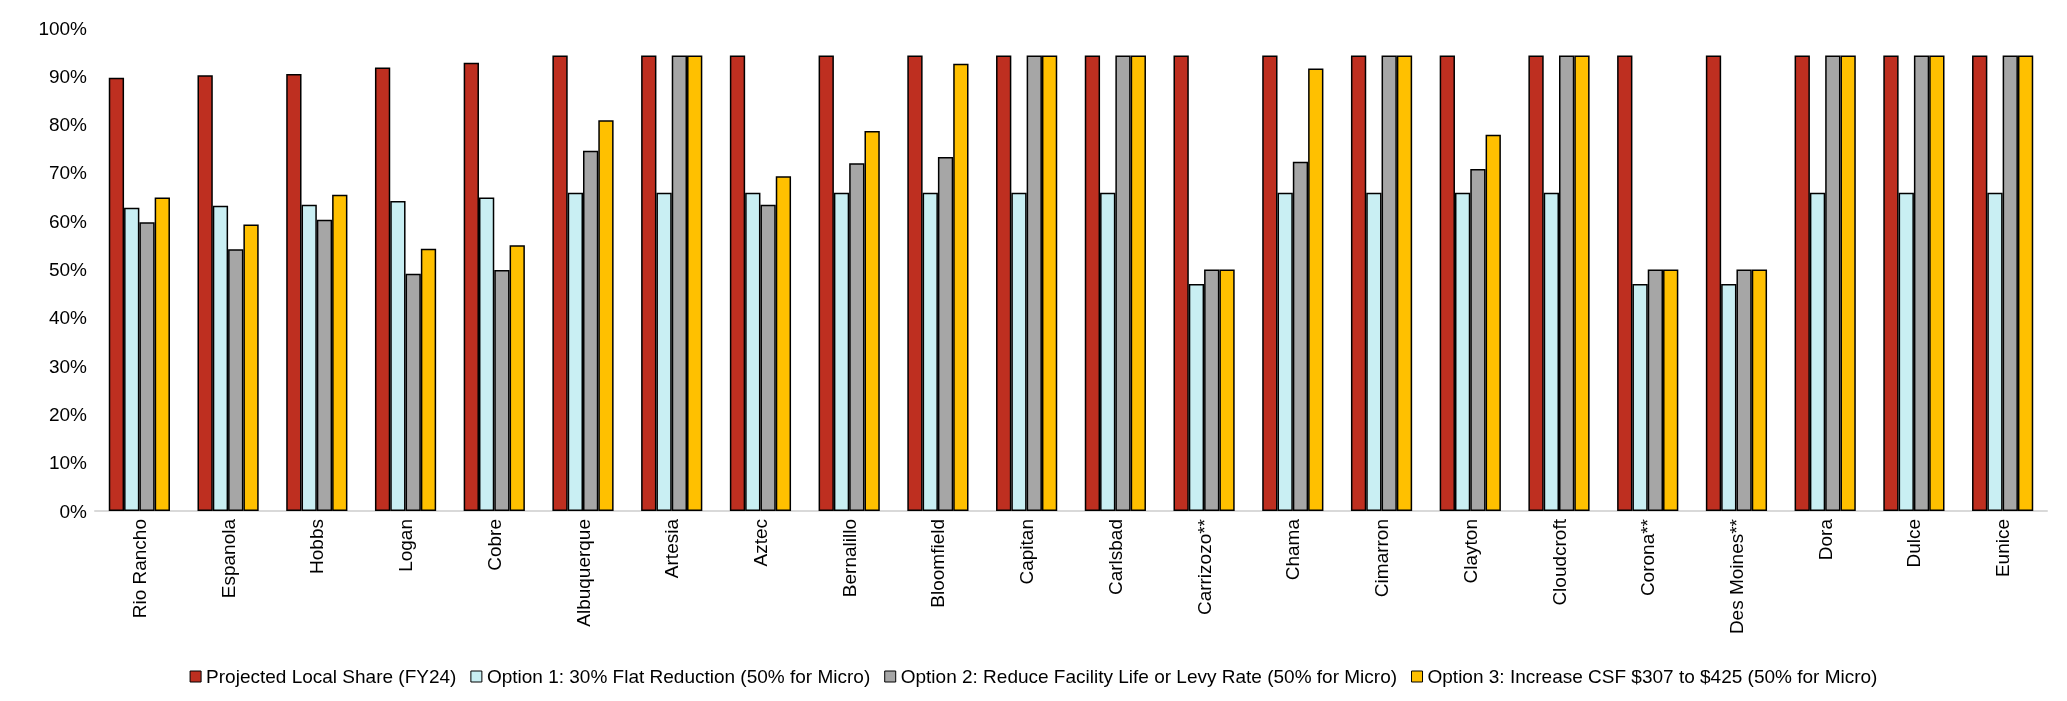 Image resolution: width=2067 pixels, height=701 pixels. I want to click on x-tick-label: Cloudcroft, so click(1559, 562).